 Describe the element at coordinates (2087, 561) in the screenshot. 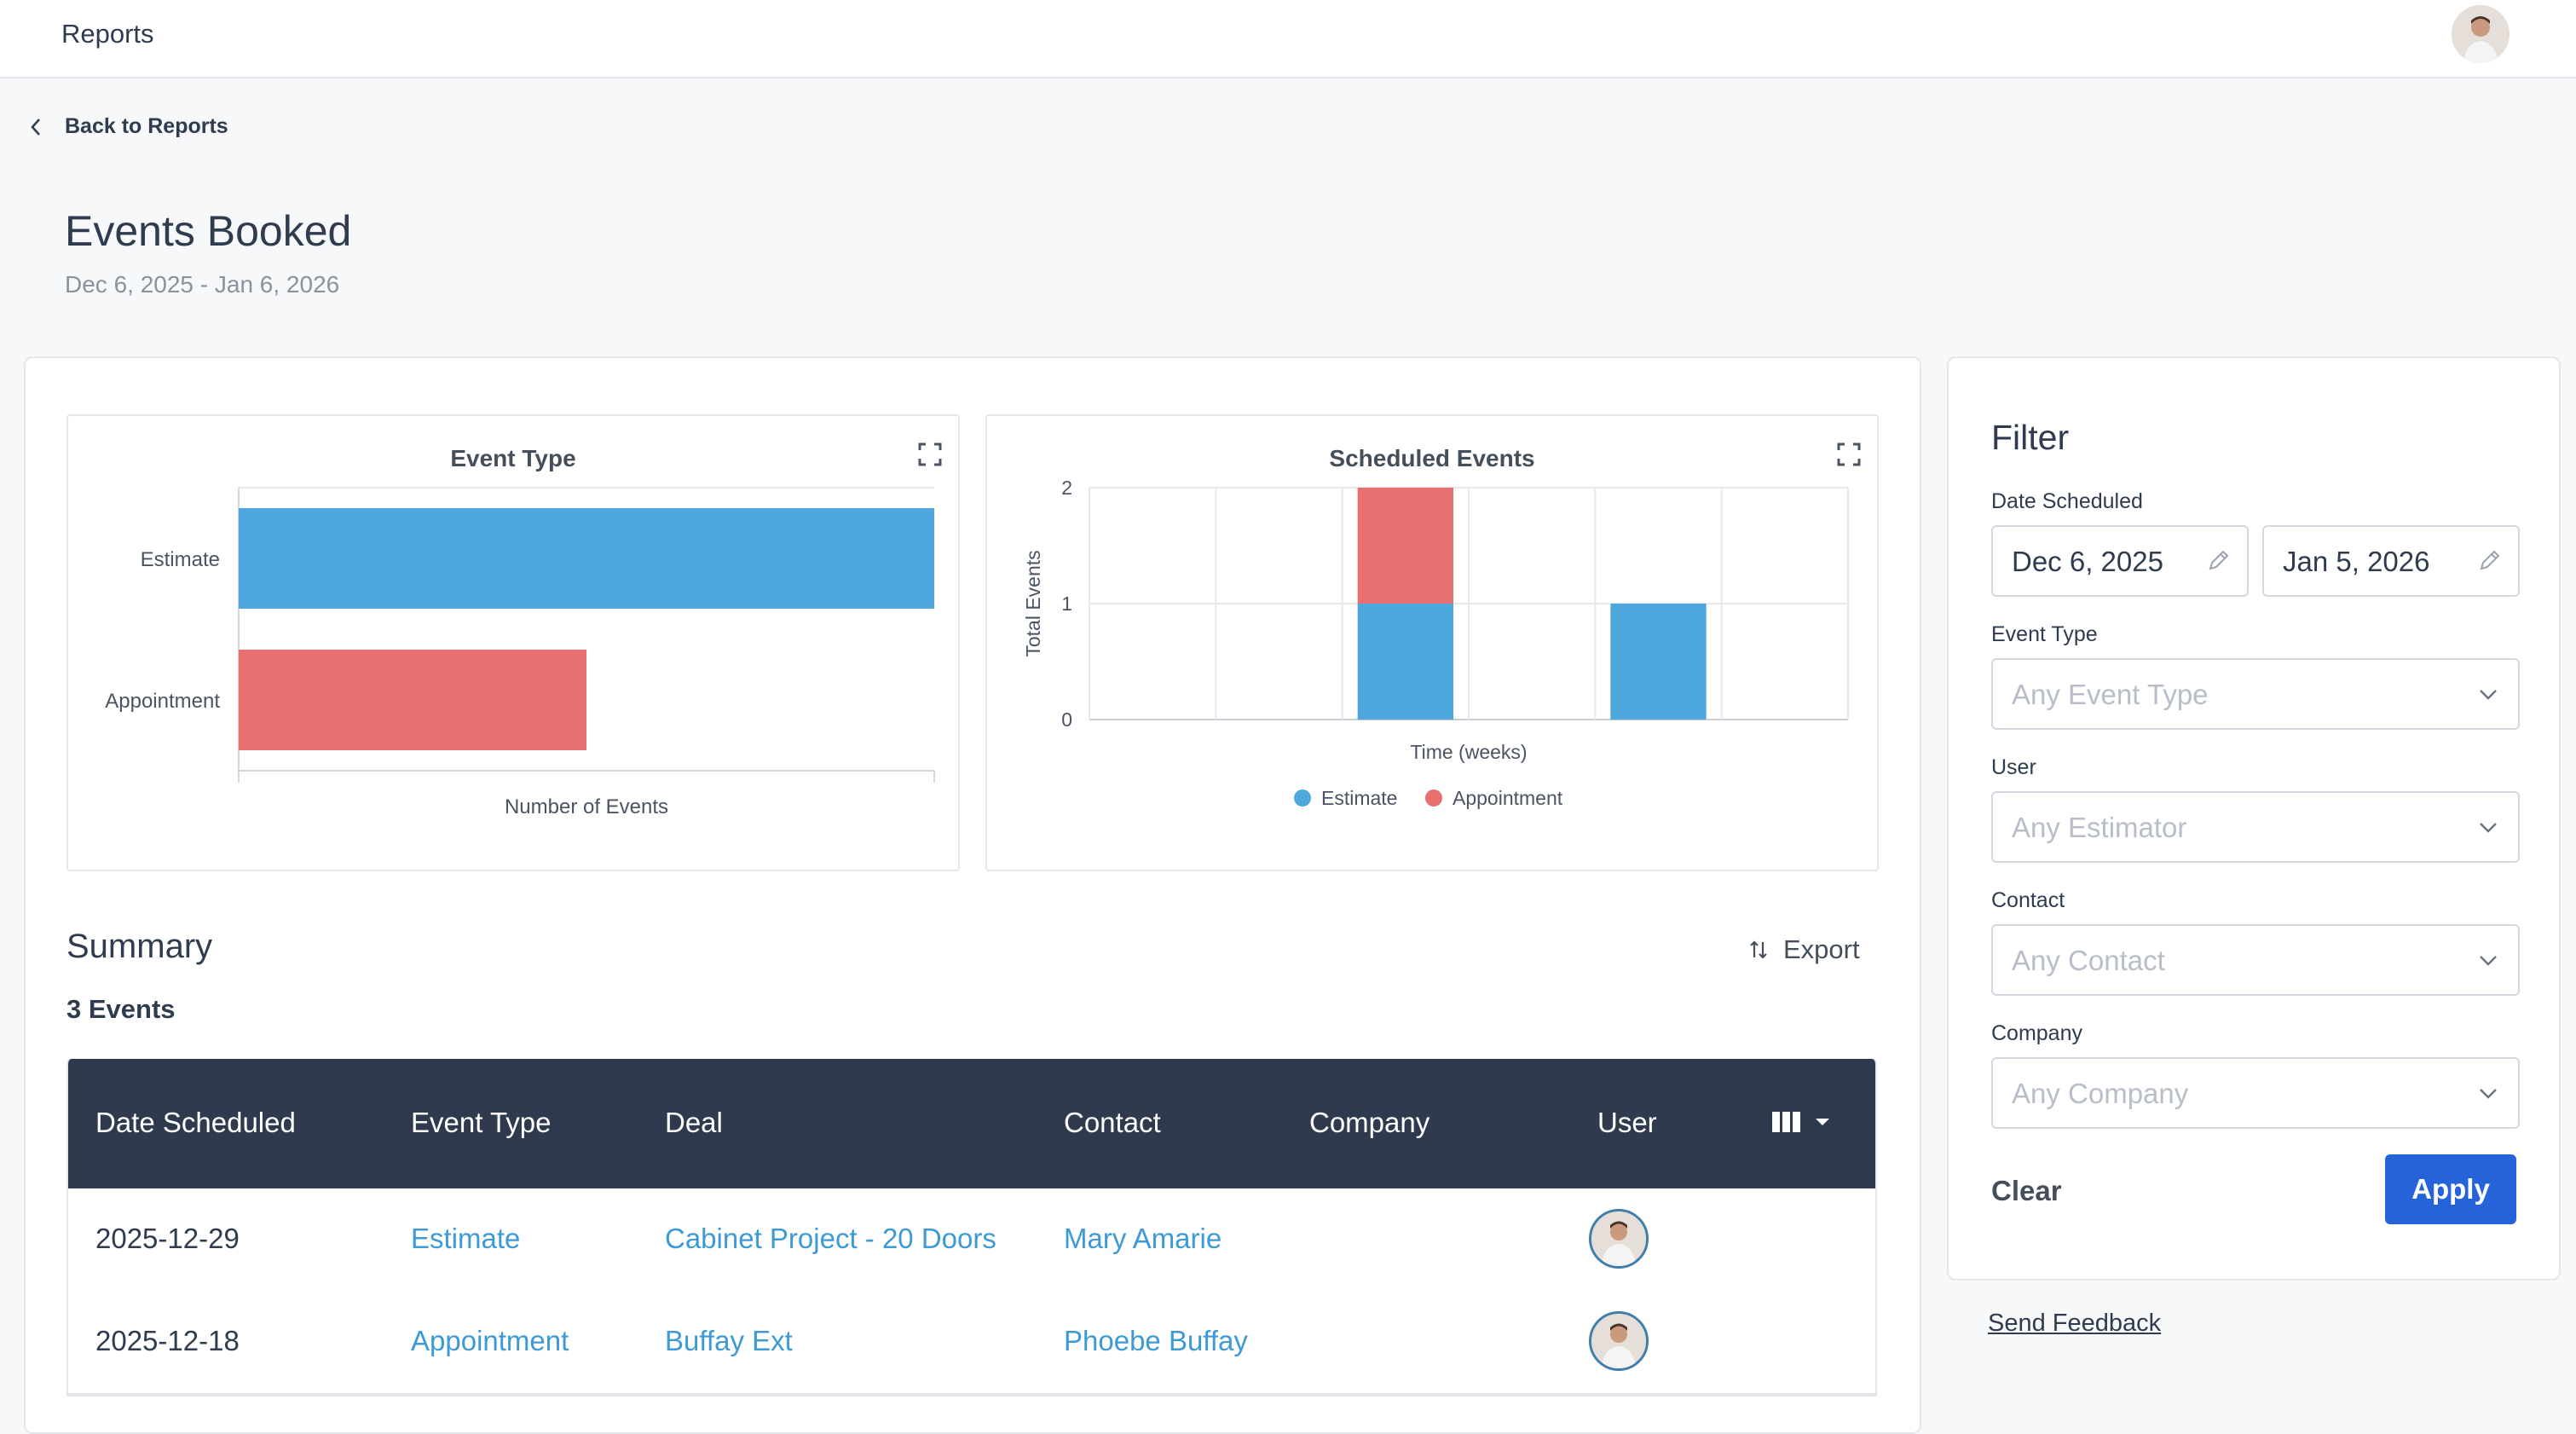

I see `date-from-value: Dec 6, 2025` at that location.